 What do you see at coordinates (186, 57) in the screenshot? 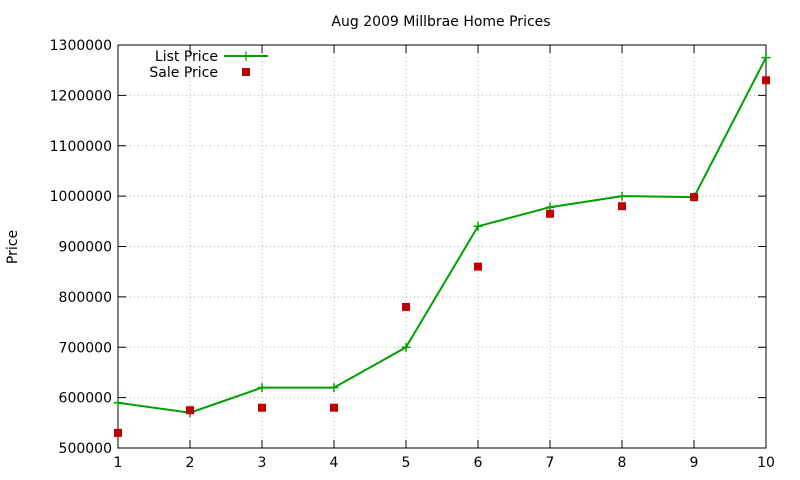
I see `legend-label-list-price: List Price` at bounding box center [186, 57].